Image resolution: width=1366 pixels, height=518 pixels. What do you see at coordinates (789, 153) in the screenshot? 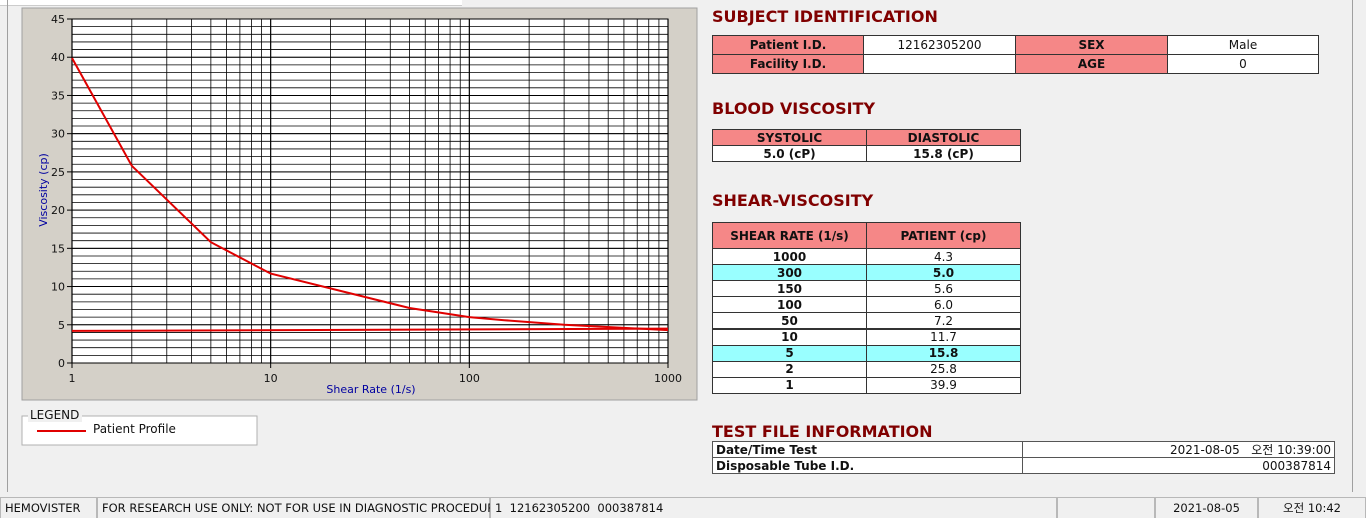
I see `value-cell: 5.0 (cP)` at bounding box center [789, 153].